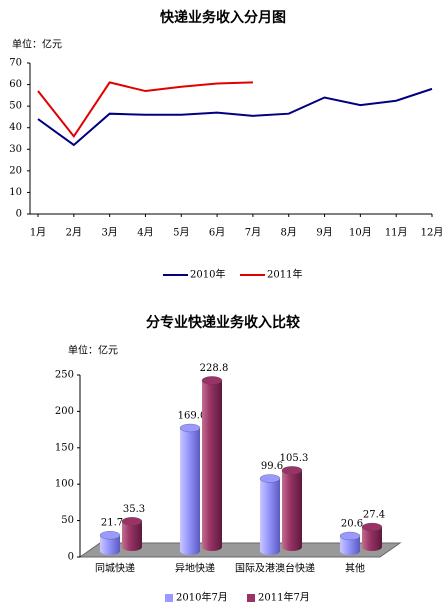 This screenshot has height=616, width=447. I want to click on x-tick-label: 异地快递, so click(195, 568).